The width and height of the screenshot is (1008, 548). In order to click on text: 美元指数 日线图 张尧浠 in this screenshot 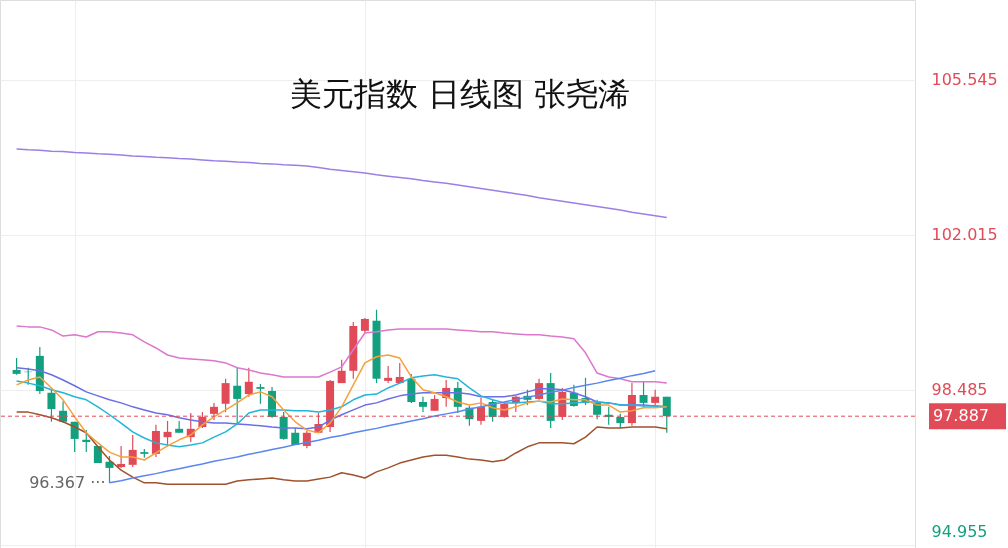, I will do `click(460, 94)`.